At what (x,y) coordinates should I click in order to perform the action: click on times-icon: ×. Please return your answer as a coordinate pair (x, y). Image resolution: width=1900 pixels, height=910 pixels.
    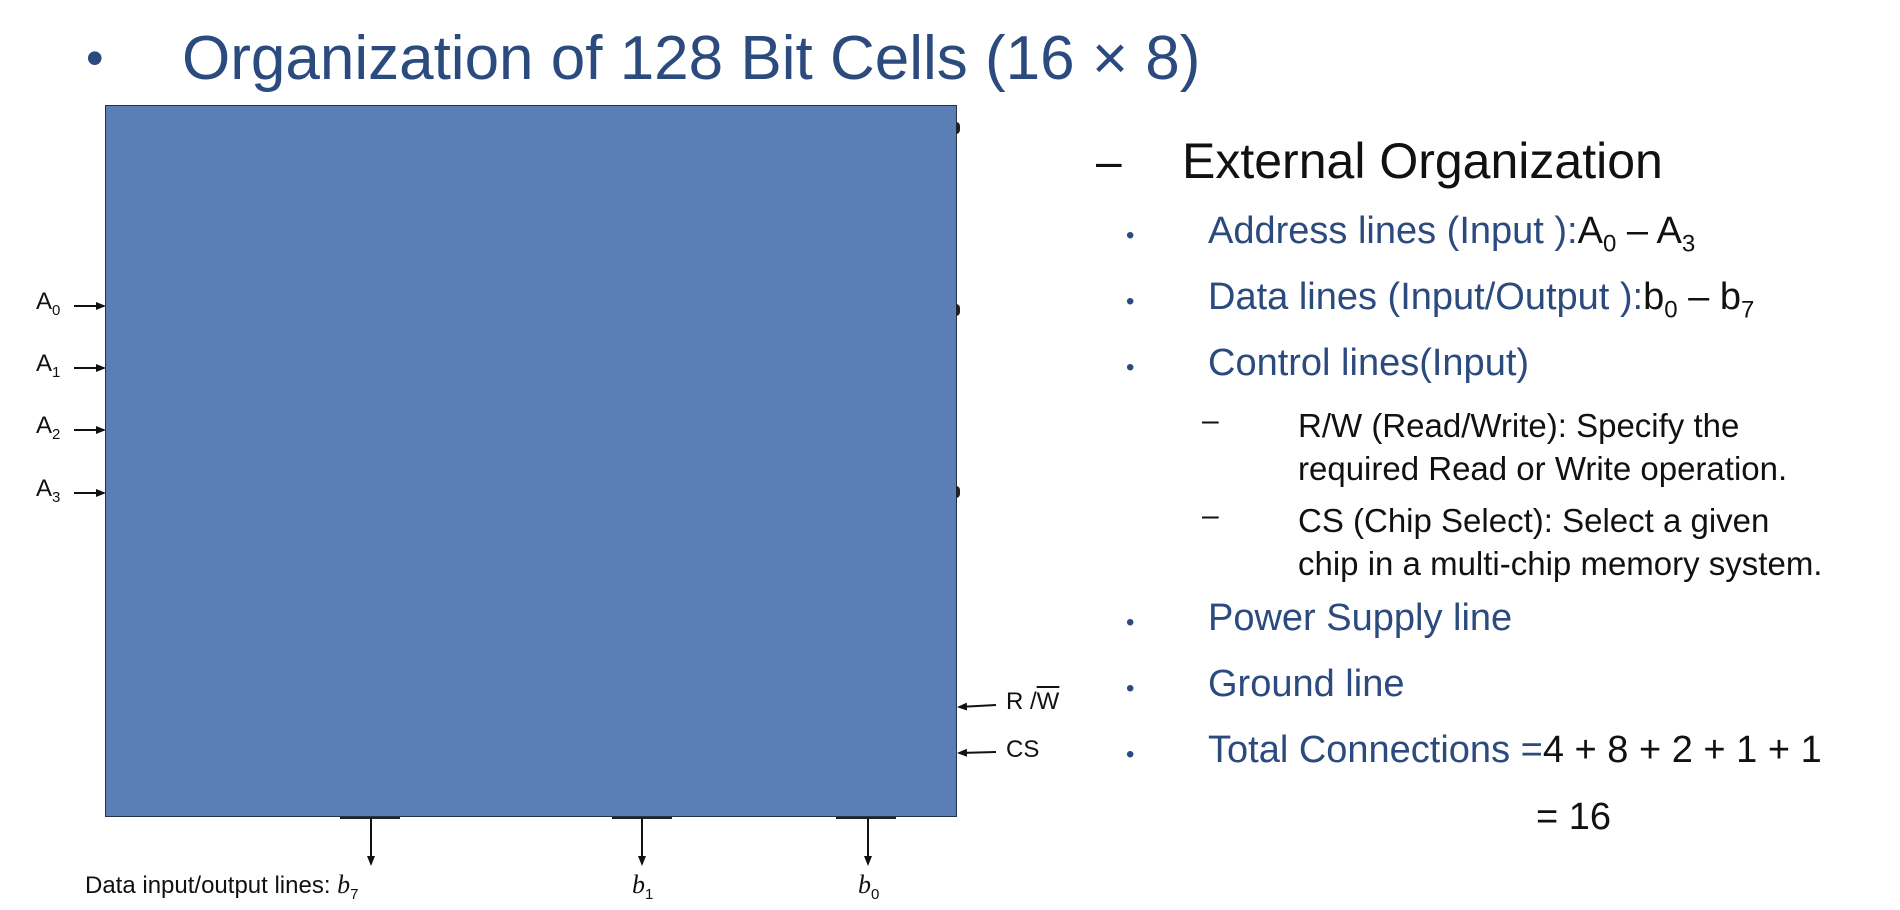
    Looking at the image, I should click on (1110, 58).